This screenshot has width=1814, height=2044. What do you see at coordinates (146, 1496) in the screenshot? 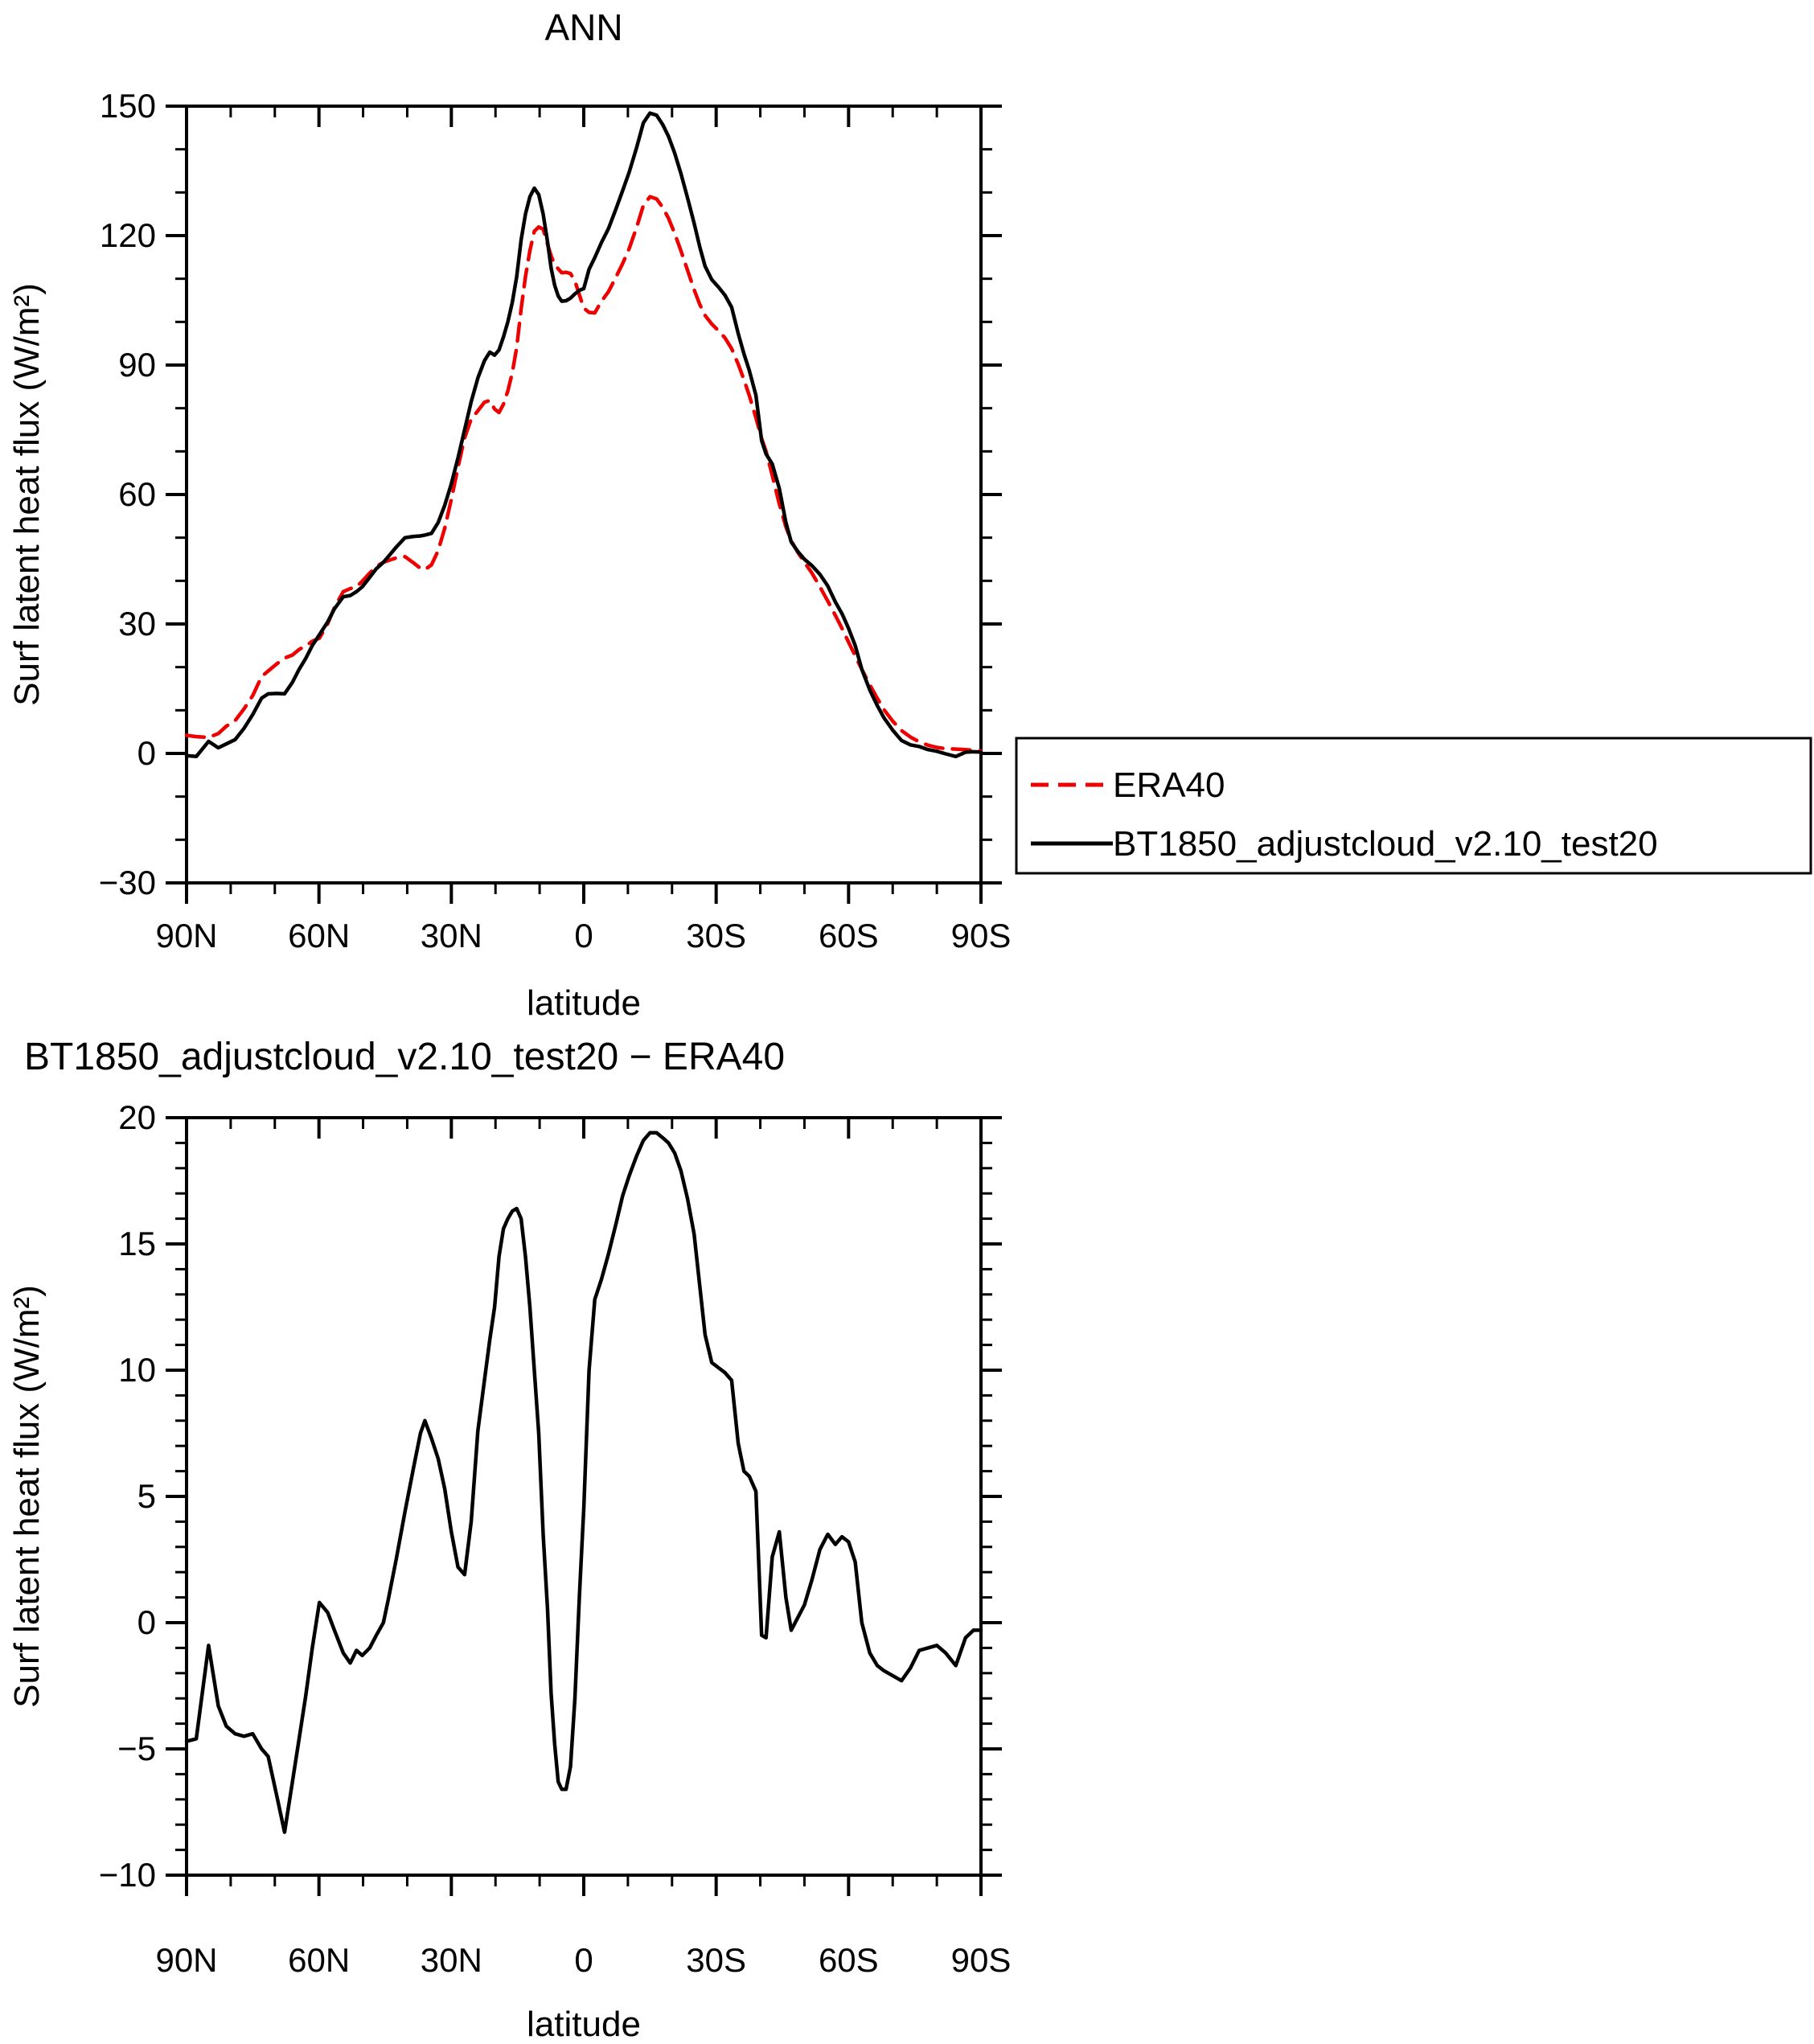
I see `y-tick-label: 5` at bounding box center [146, 1496].